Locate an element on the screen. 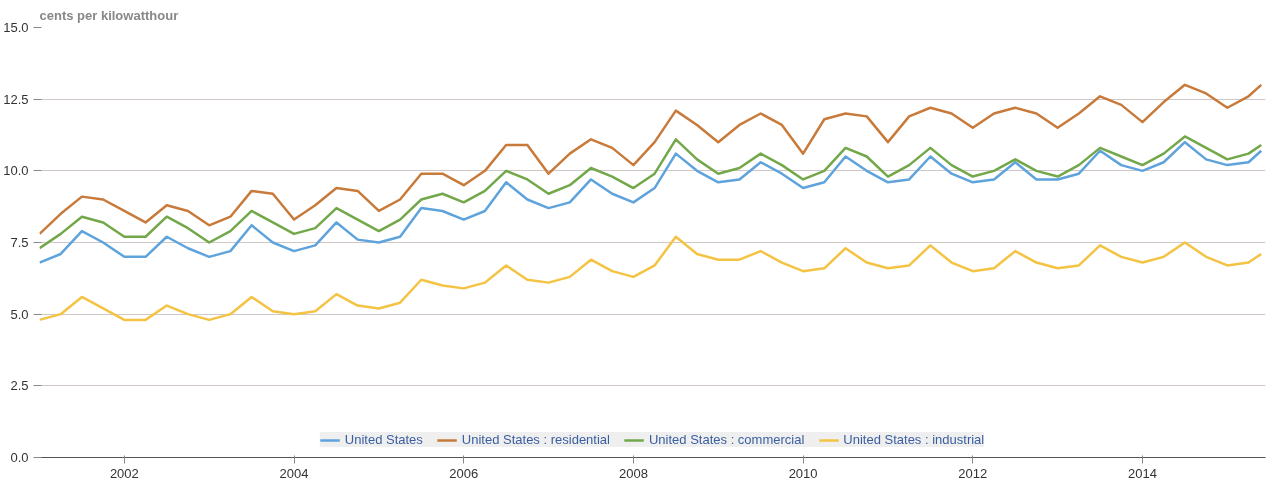  x-tick-label: 2010 is located at coordinates (803, 473).